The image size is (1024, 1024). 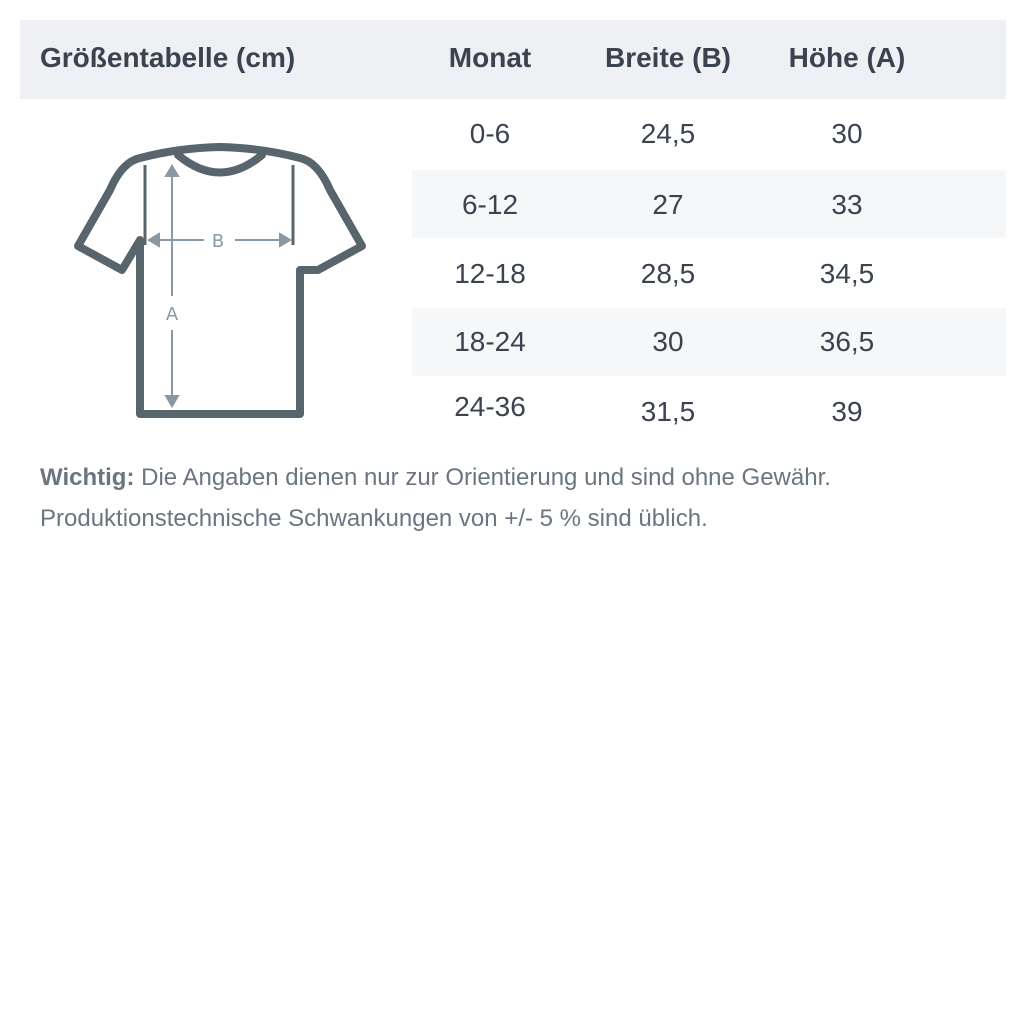 I want to click on table-row: 12-18 28,5 34,5, so click(x=709, y=273).